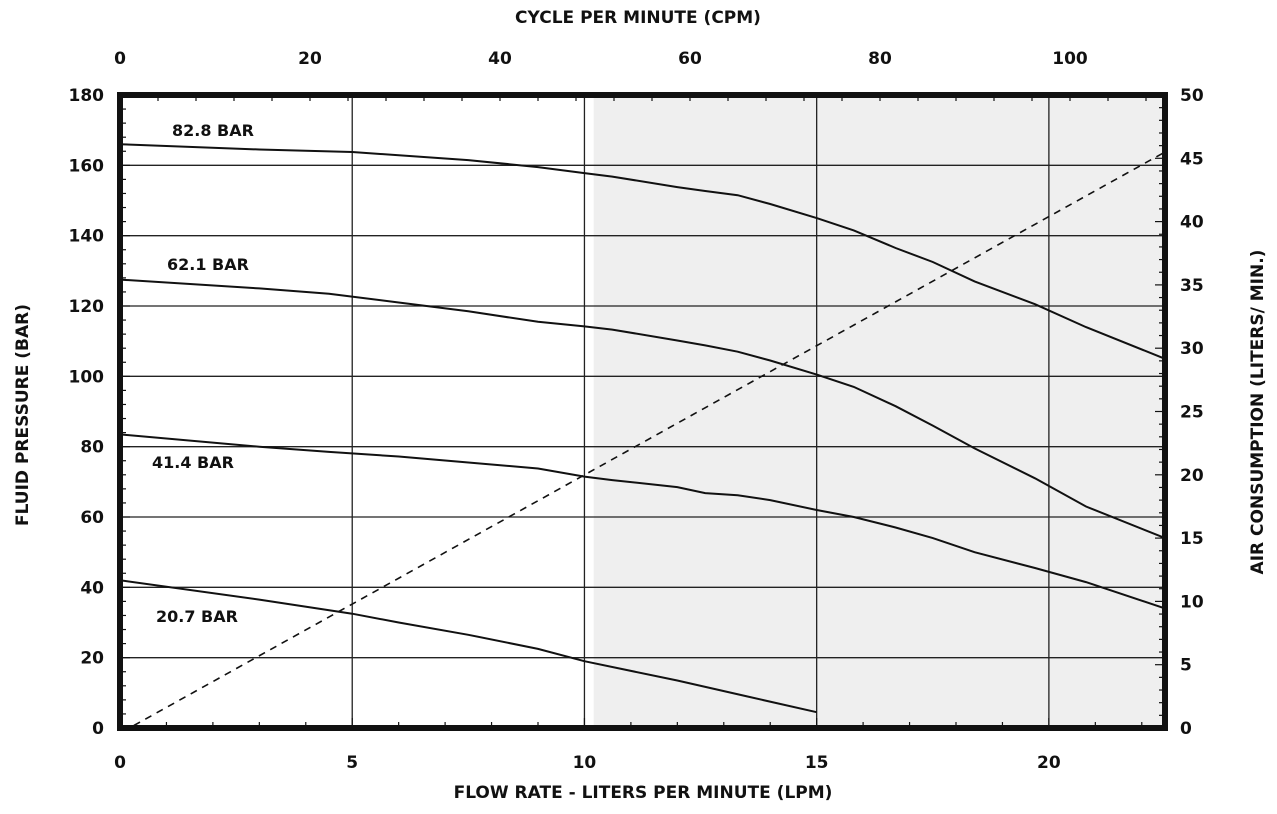 This screenshot has width=1277, height=814. What do you see at coordinates (193, 462) in the screenshot?
I see `series-label-41-4-bar: 41.4 BAR` at bounding box center [193, 462].